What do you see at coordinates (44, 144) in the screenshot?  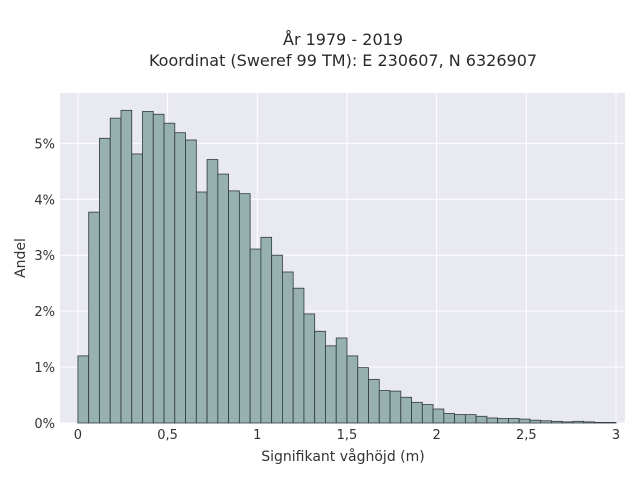 I see `y-tick-label: 5%` at bounding box center [44, 144].